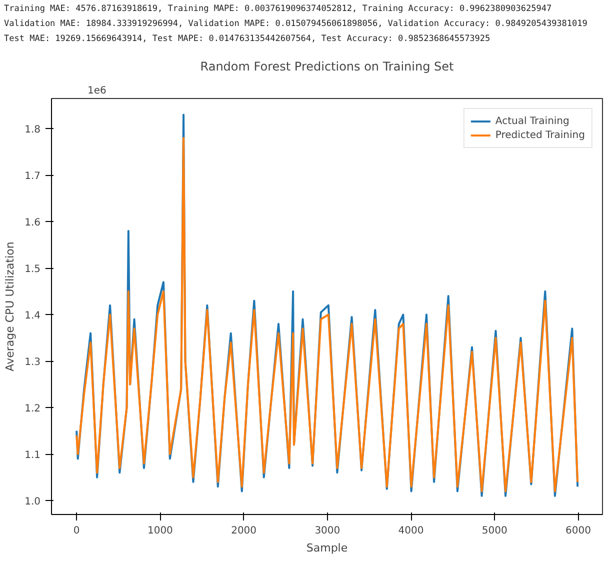 The height and width of the screenshot is (563, 610). What do you see at coordinates (532, 121) in the screenshot?
I see `legend-label: Actual Training` at bounding box center [532, 121].